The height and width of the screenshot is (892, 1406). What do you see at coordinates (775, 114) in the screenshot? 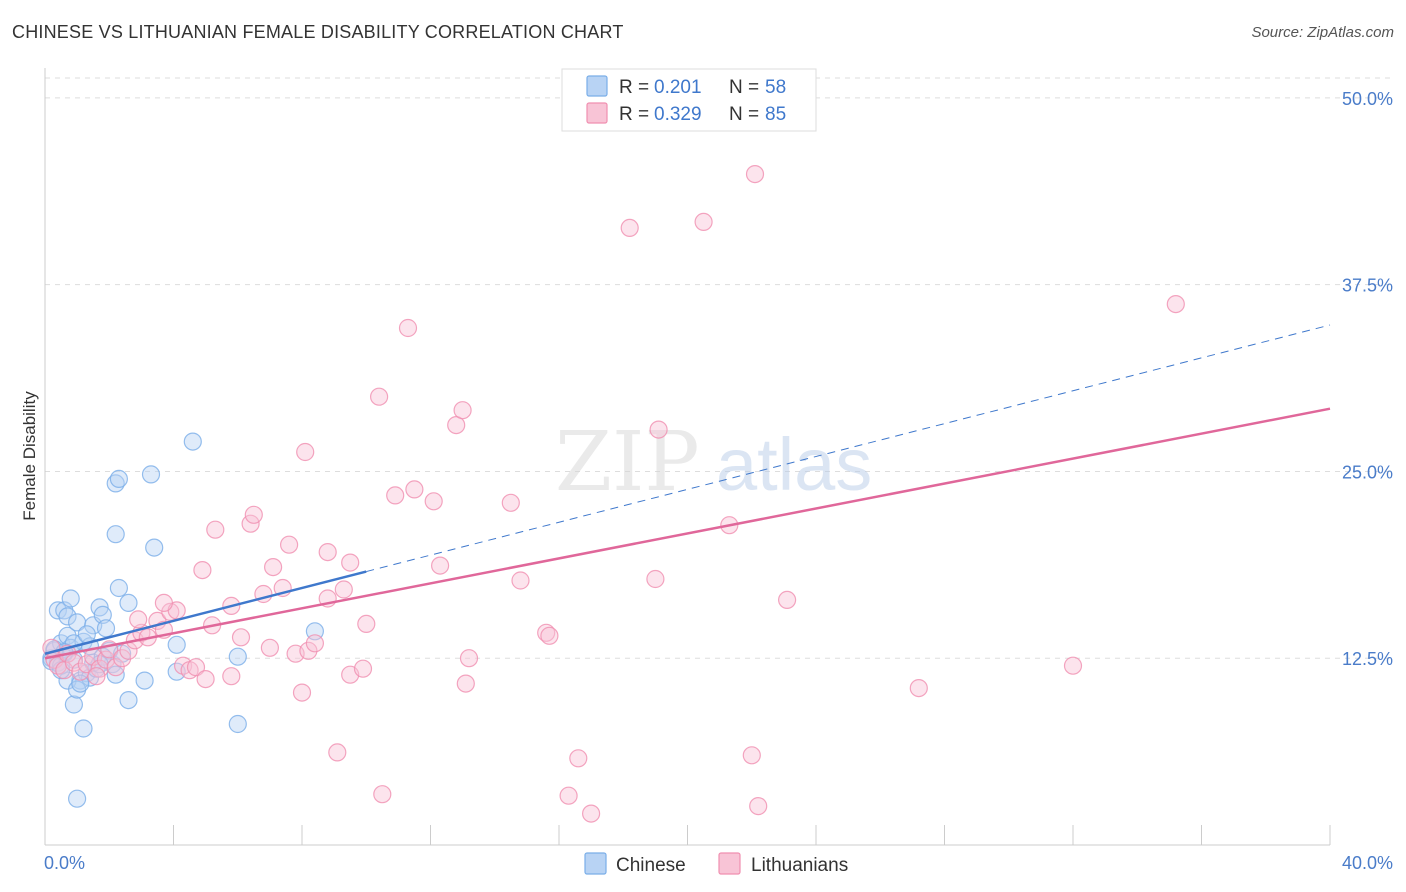
I see `legend-n-value-2: 85` at bounding box center [775, 114].